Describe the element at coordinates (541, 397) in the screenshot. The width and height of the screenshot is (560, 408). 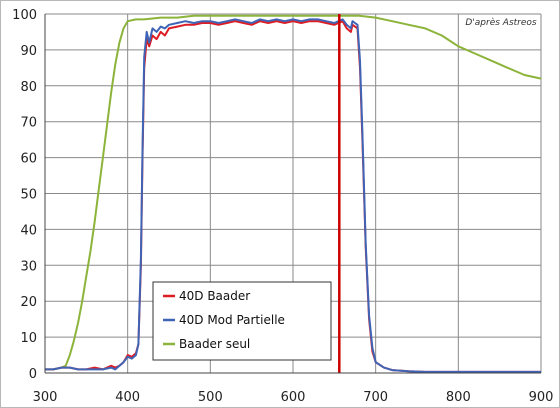
I see `x-tick-label: 900` at that location.